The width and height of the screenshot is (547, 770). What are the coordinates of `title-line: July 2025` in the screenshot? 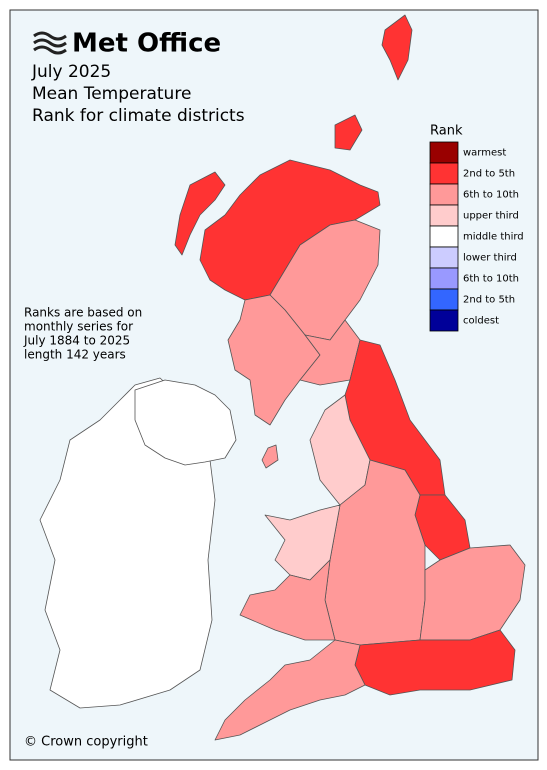 It's located at (71, 72).